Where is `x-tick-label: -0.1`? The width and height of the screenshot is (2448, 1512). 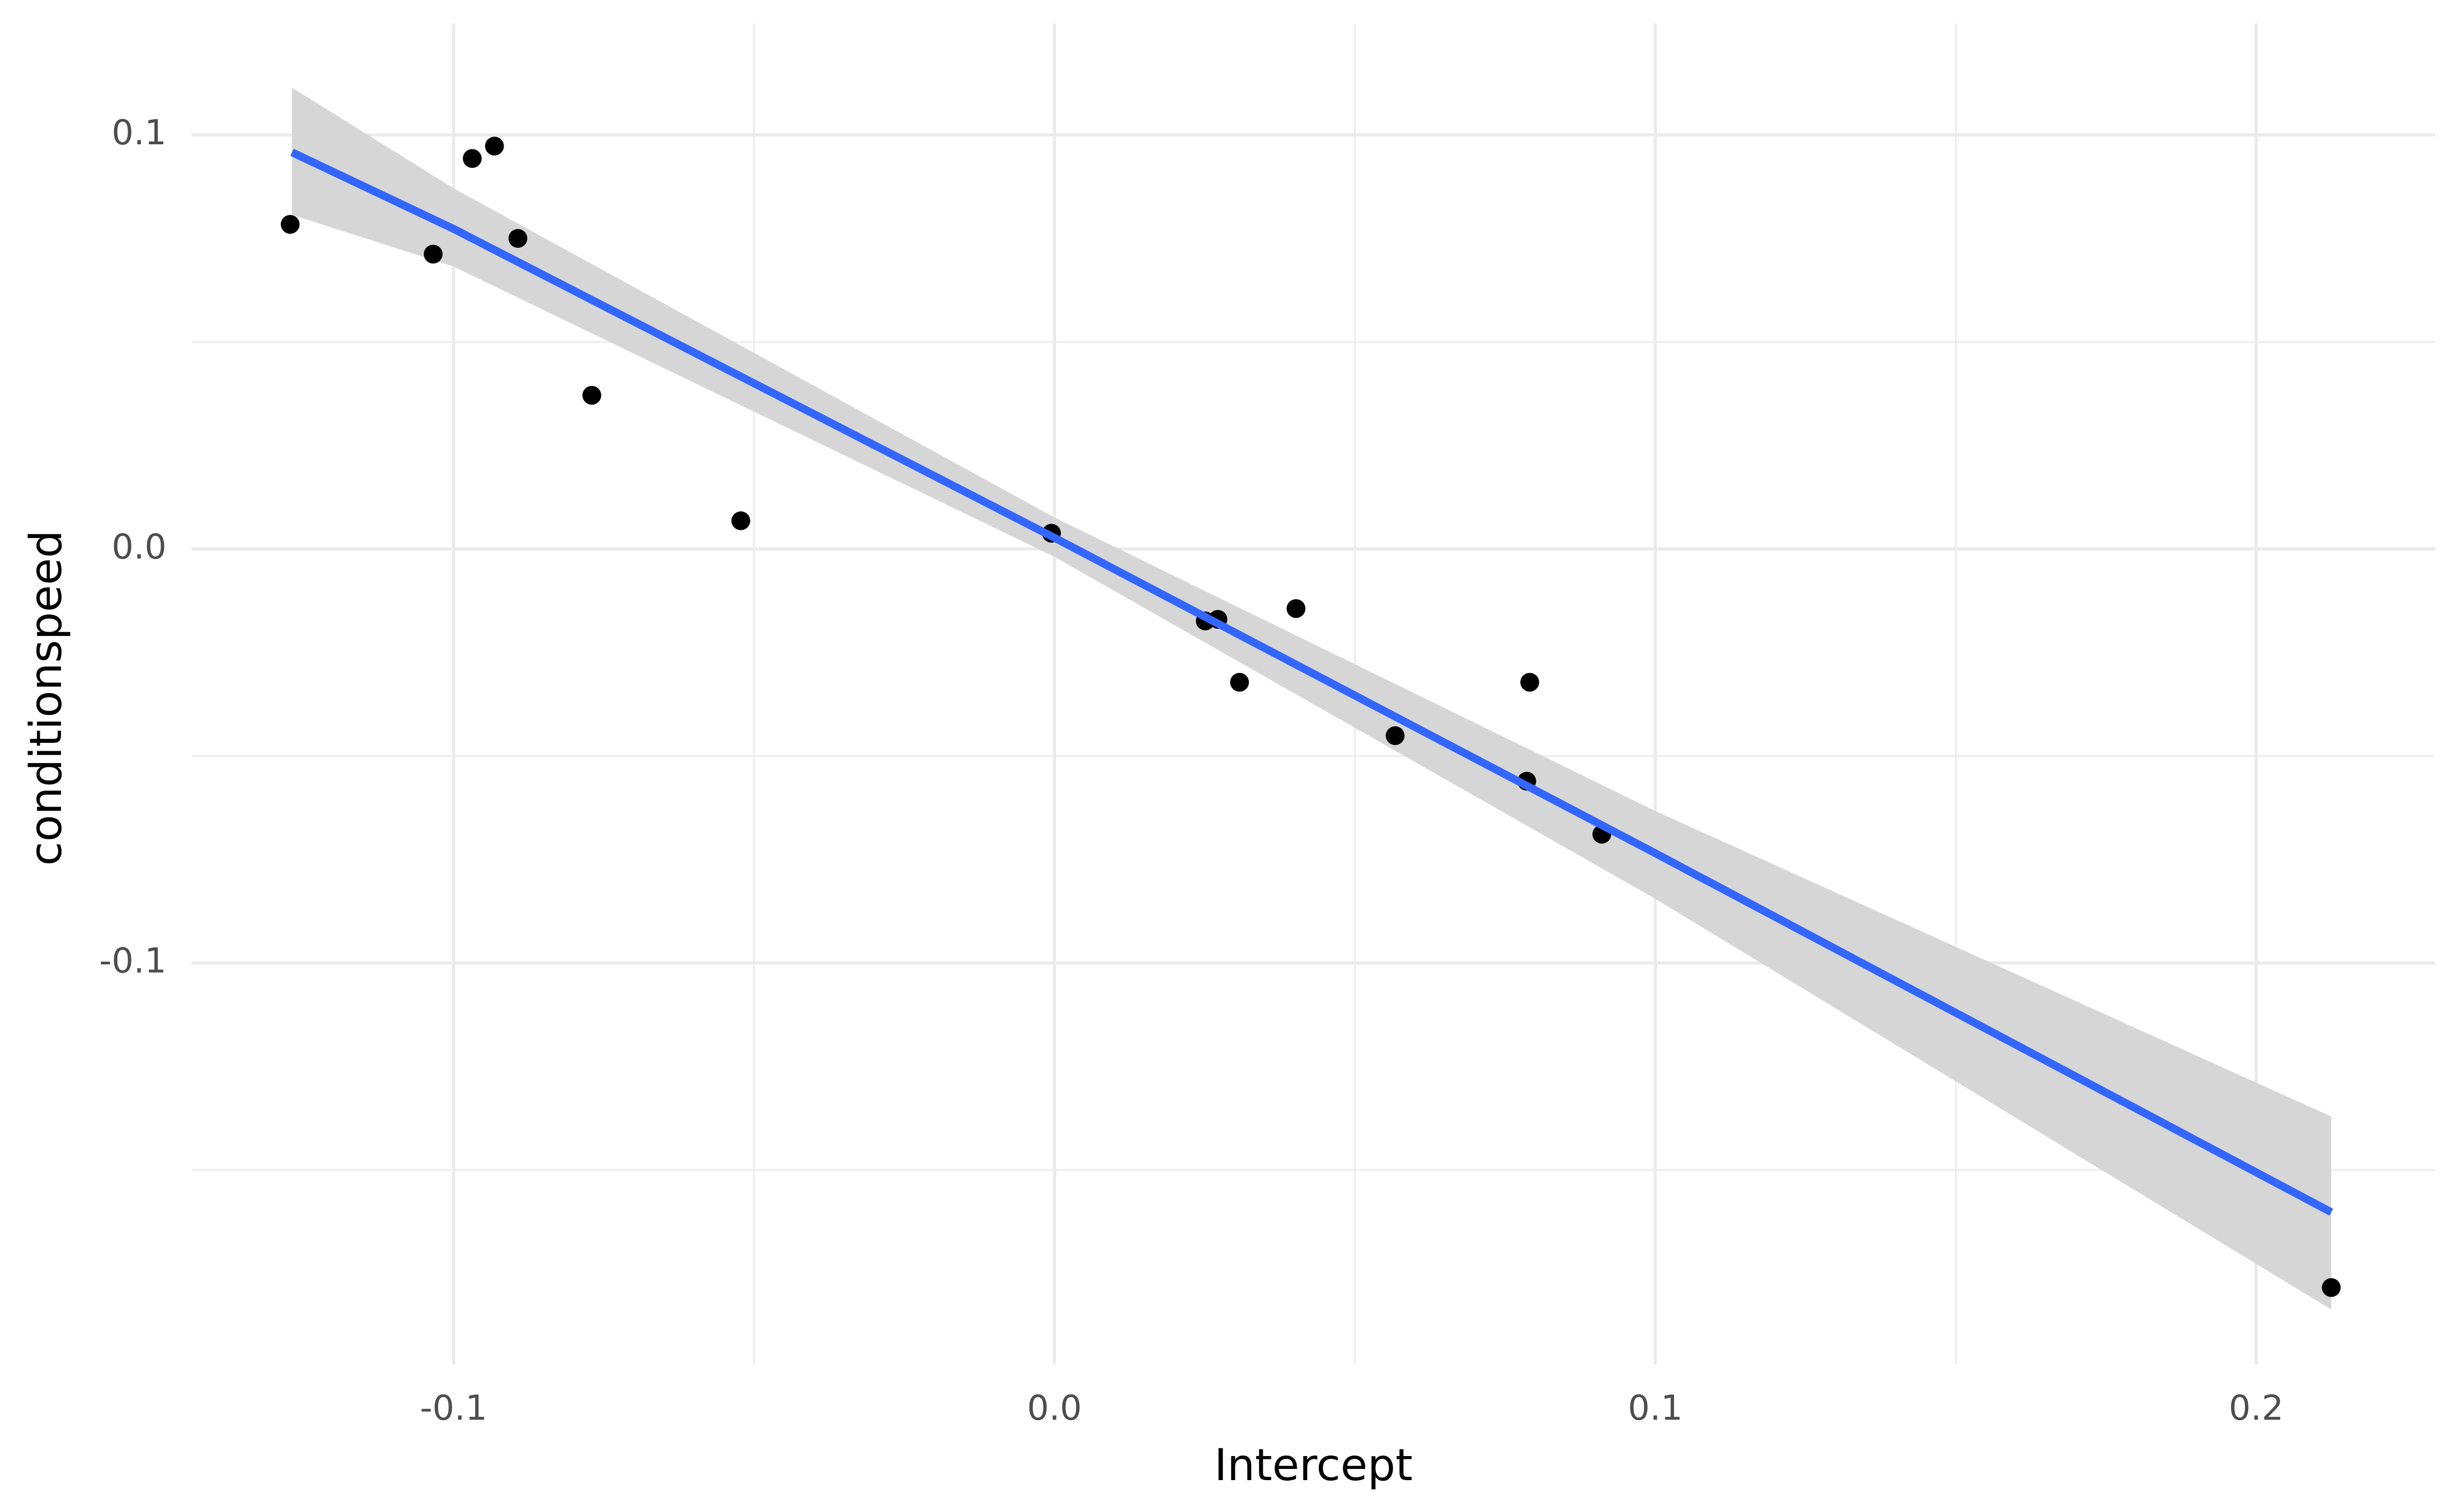
x-tick-label: -0.1 is located at coordinates (453, 1408).